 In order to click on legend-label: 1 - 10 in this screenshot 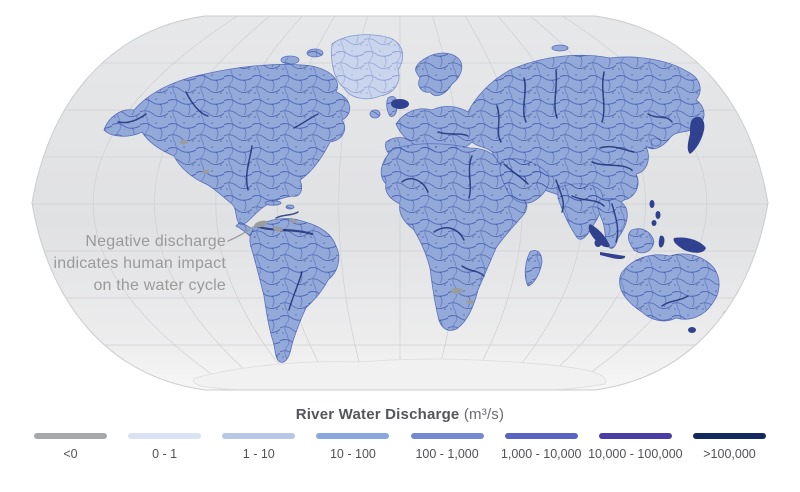, I will do `click(258, 454)`.